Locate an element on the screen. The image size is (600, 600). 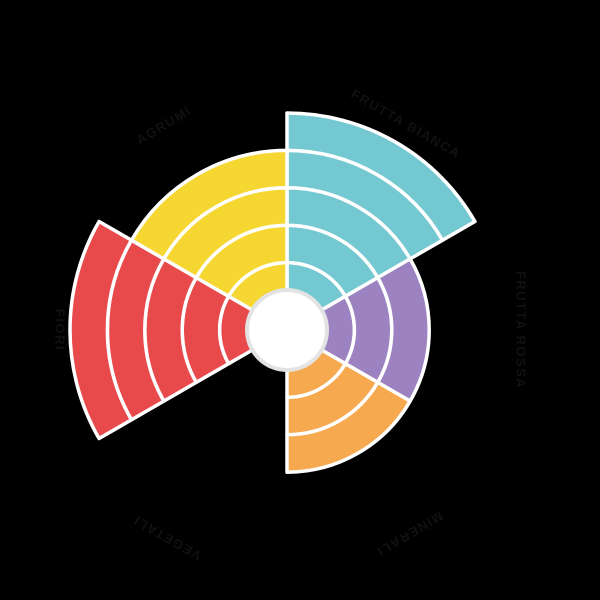
category-label-frutta-rossa: FRUTTA ROSSA is located at coordinates (521, 330).